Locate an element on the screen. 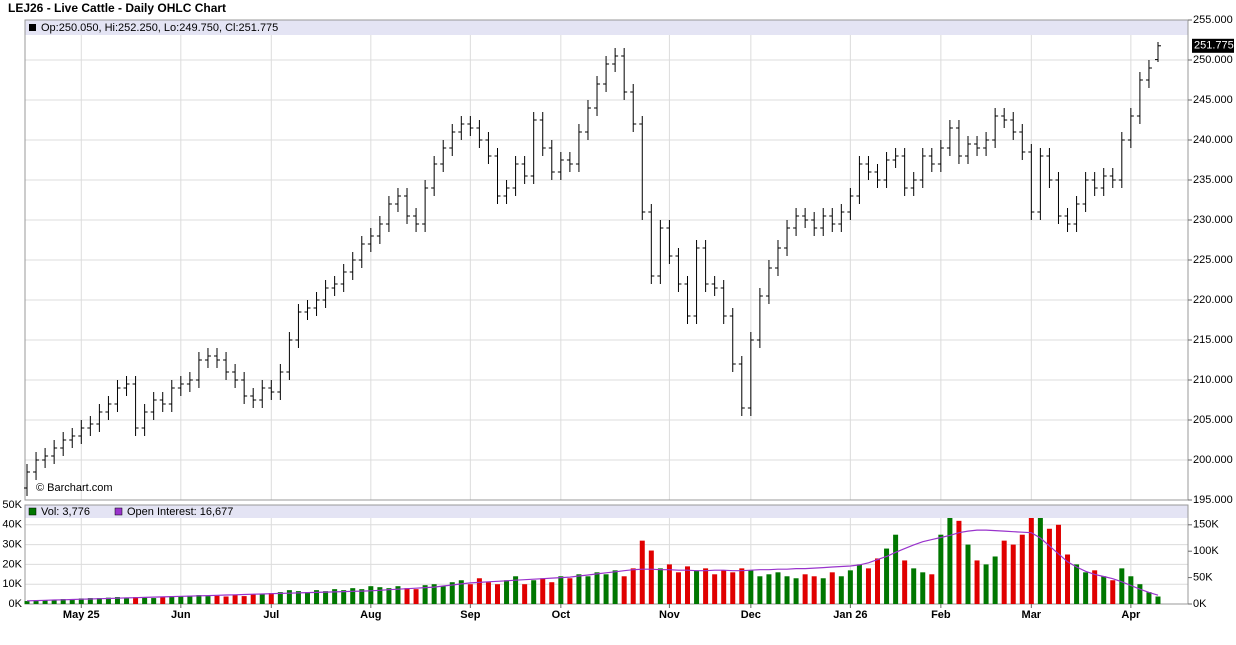 The height and width of the screenshot is (645, 1236). y-tick-label: 205.000 is located at coordinates (1213, 420).